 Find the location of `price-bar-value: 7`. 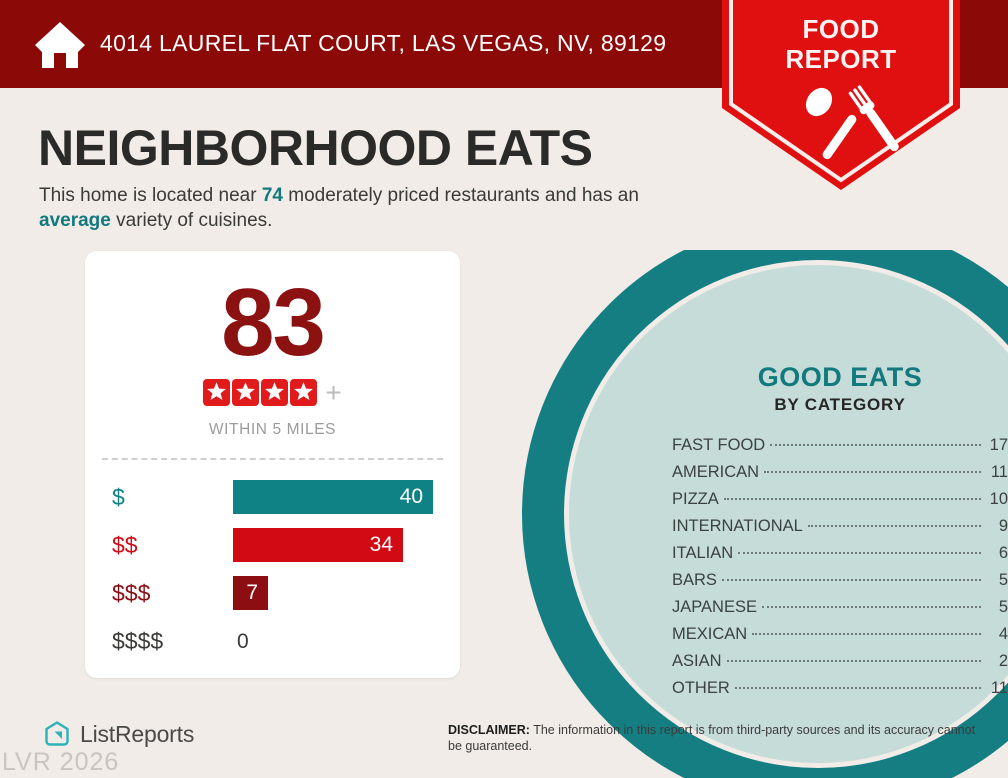

price-bar-value: 7 is located at coordinates (252, 592).